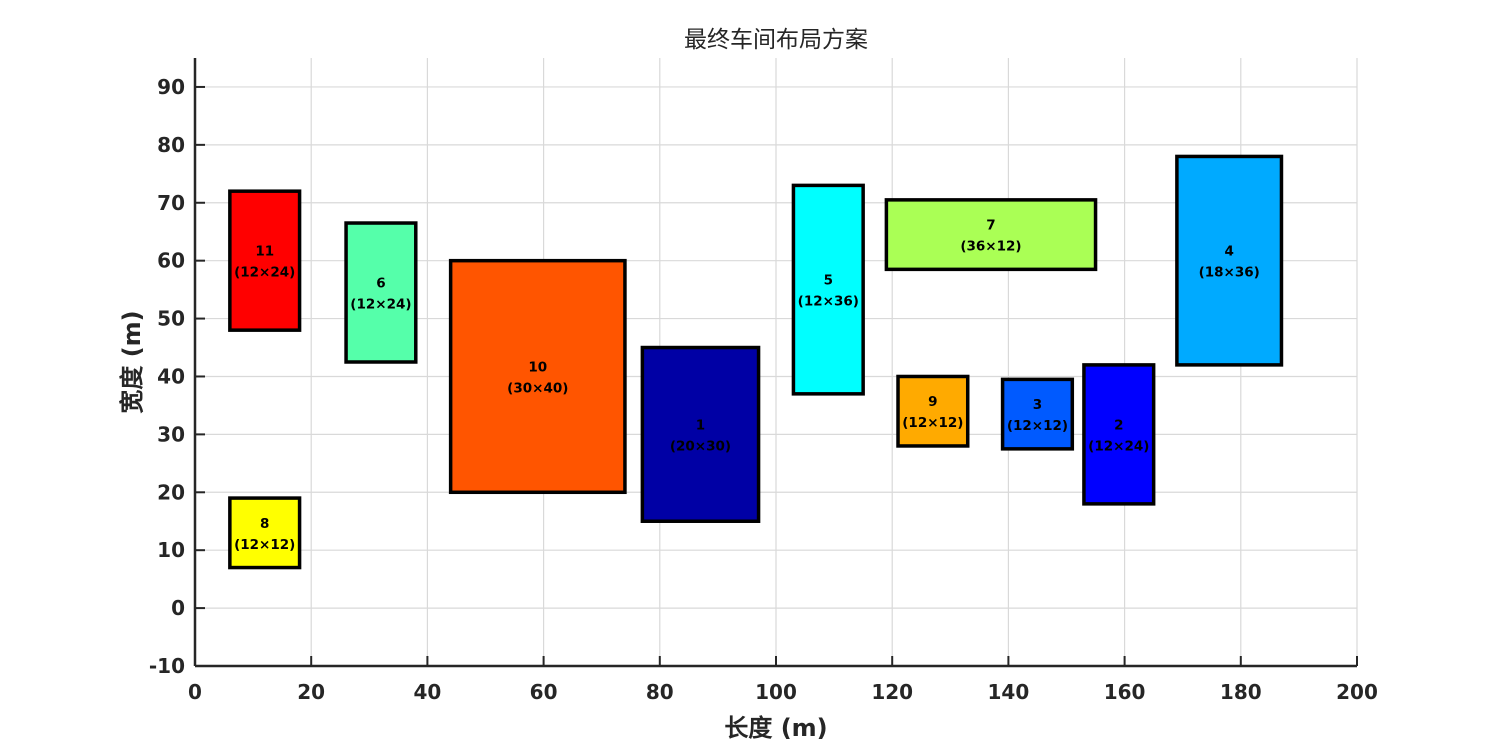 The image size is (1500, 750). Describe the element at coordinates (264, 524) in the screenshot. I see `block-id-label: 8` at that location.